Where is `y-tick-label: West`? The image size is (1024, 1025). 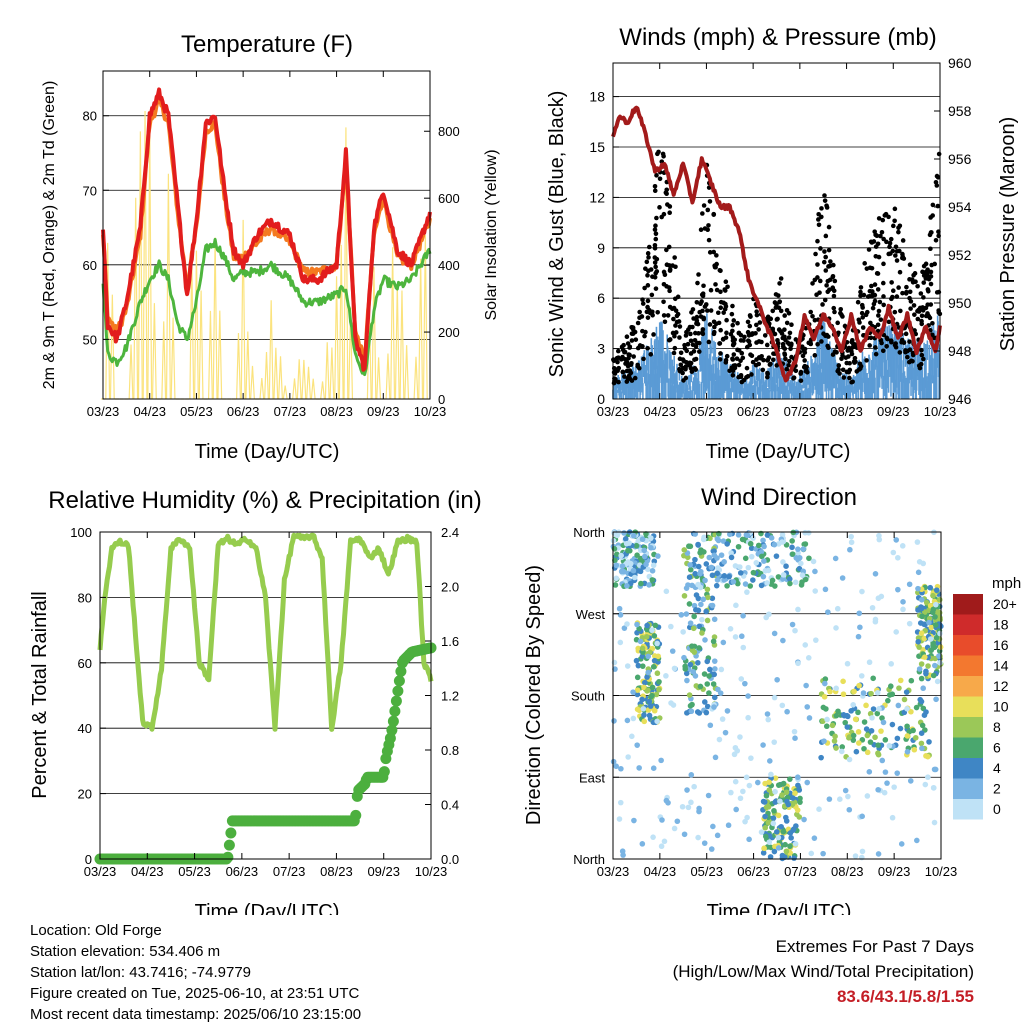 y-tick-label: West is located at coordinates (591, 614).